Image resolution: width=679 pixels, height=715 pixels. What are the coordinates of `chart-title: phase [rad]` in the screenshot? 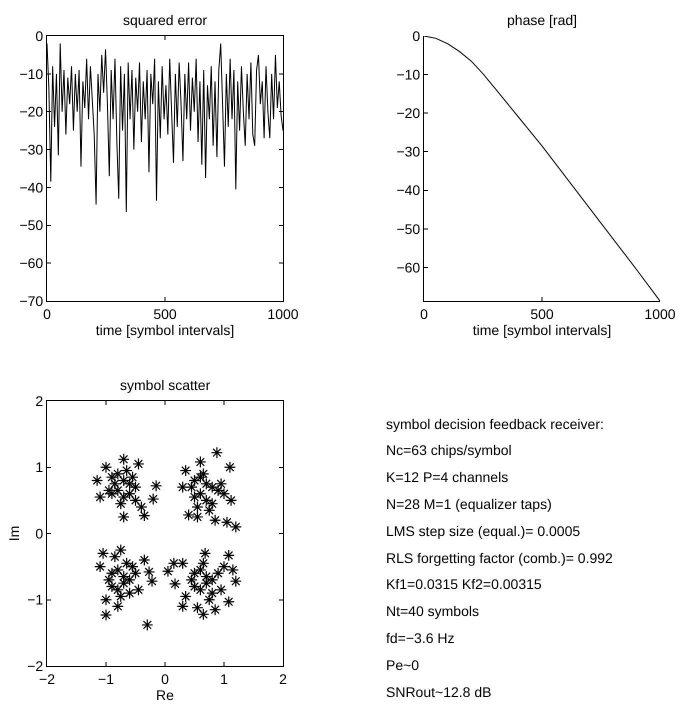 It's located at (542, 20).